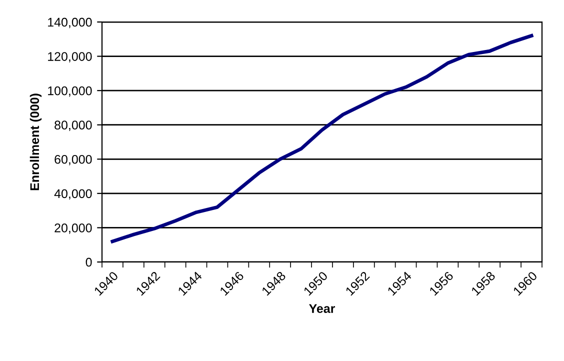 This screenshot has height=361, width=564. Describe the element at coordinates (322, 308) in the screenshot. I see `x-axis-title: Year` at that location.